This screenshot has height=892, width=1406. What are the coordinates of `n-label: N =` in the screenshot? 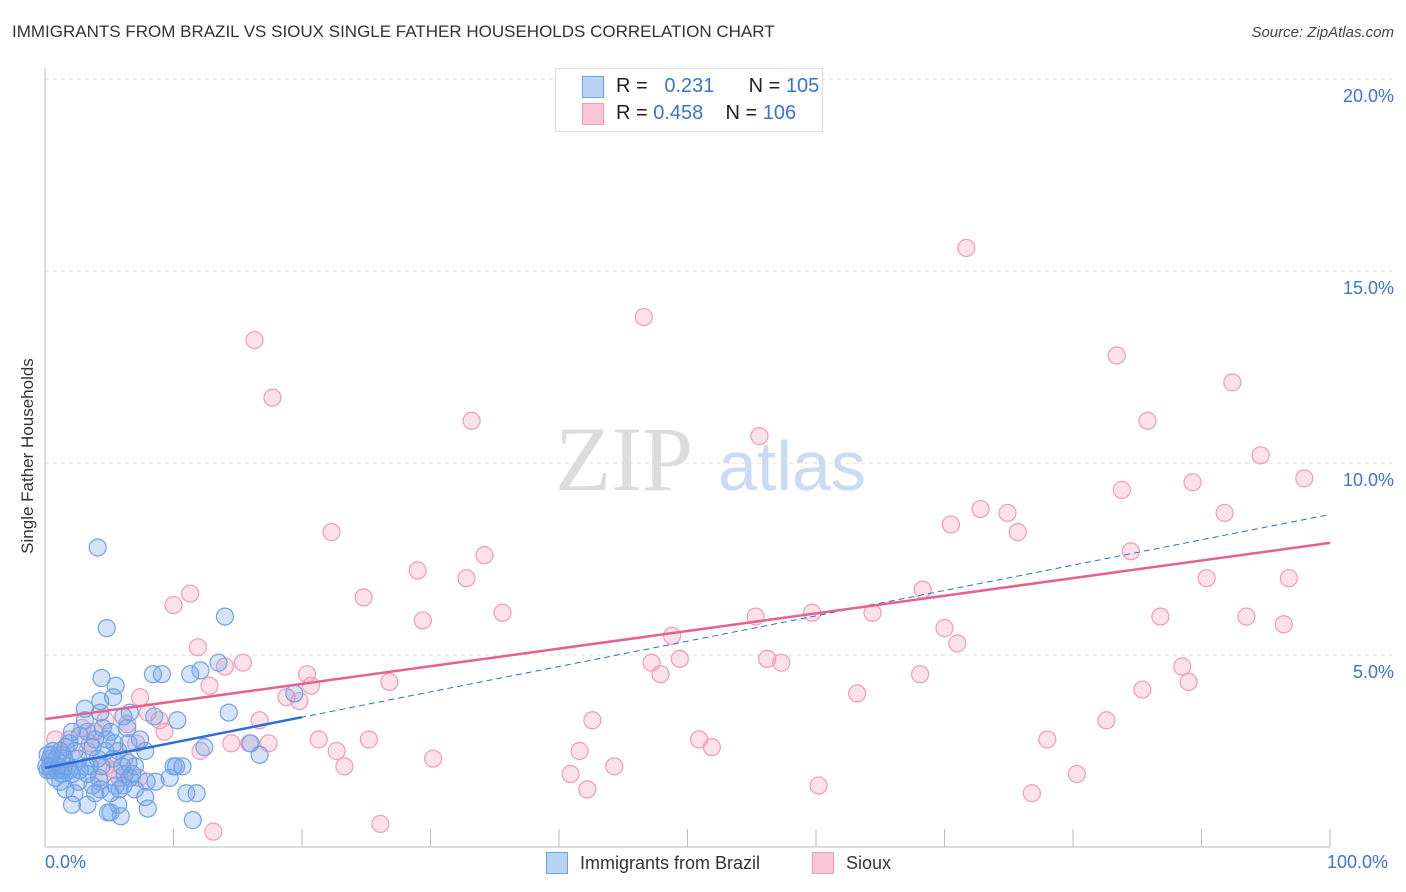 It's located at (741, 113).